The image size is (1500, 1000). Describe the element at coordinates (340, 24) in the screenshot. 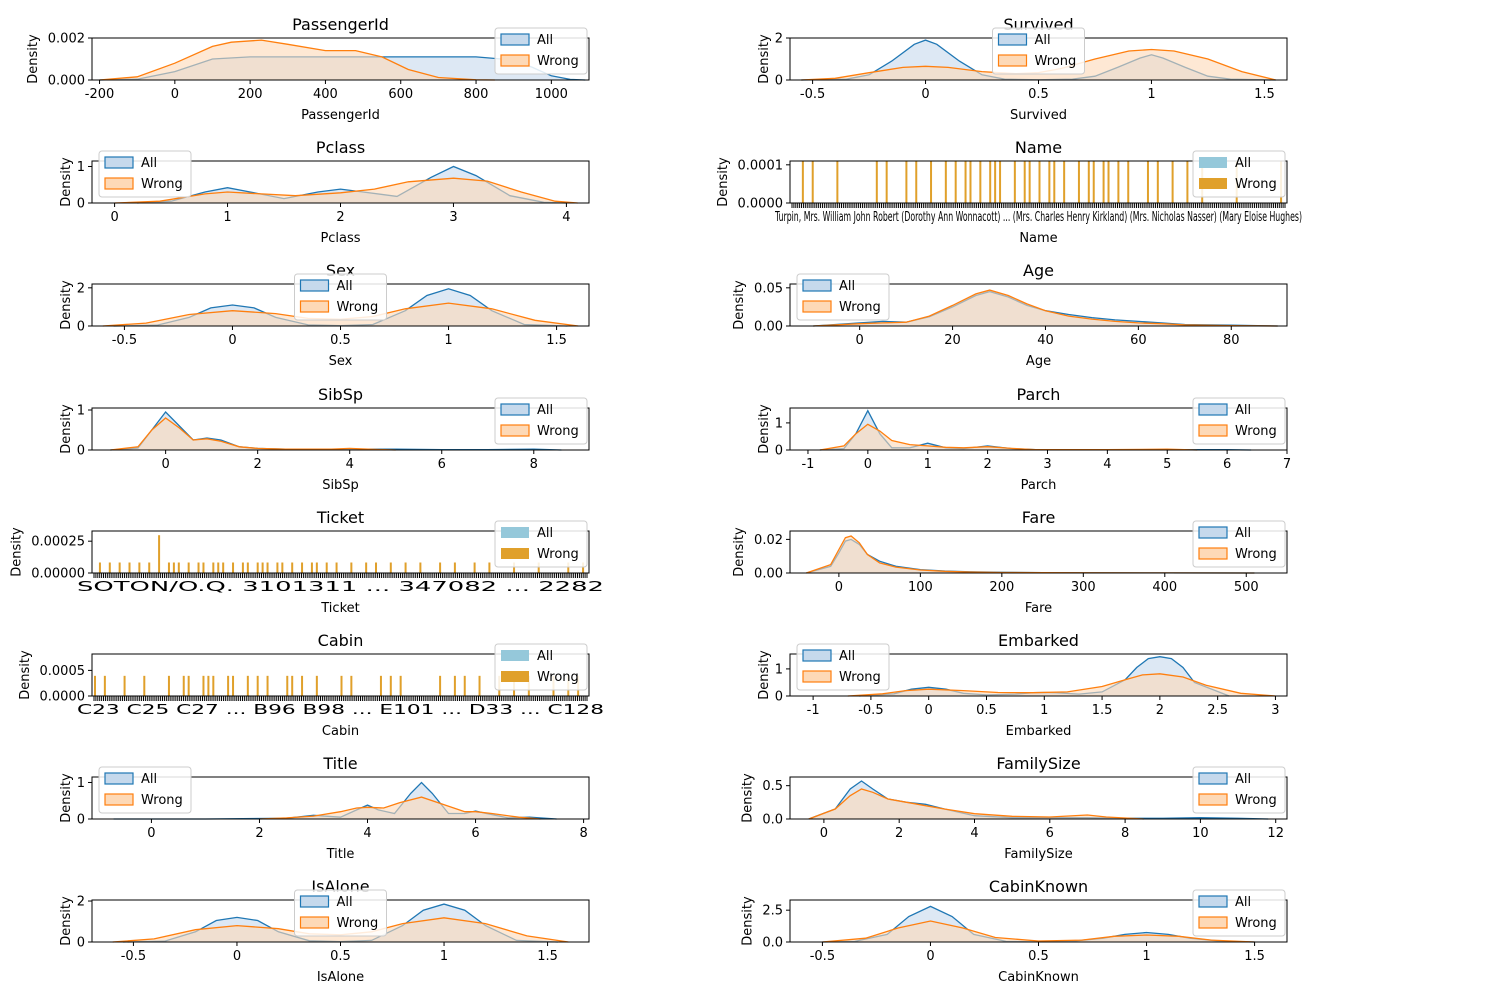

I see `panel-title: PassengerId` at that location.